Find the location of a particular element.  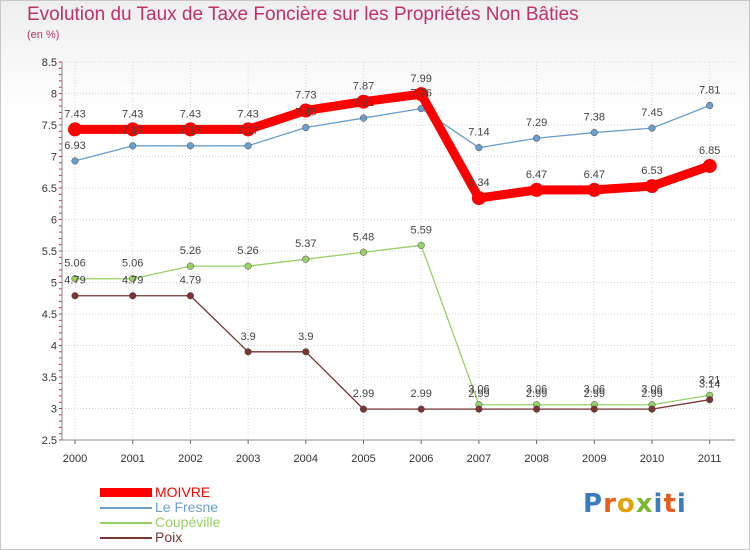

data-label-le-fresne: 7.46 is located at coordinates (305, 113).